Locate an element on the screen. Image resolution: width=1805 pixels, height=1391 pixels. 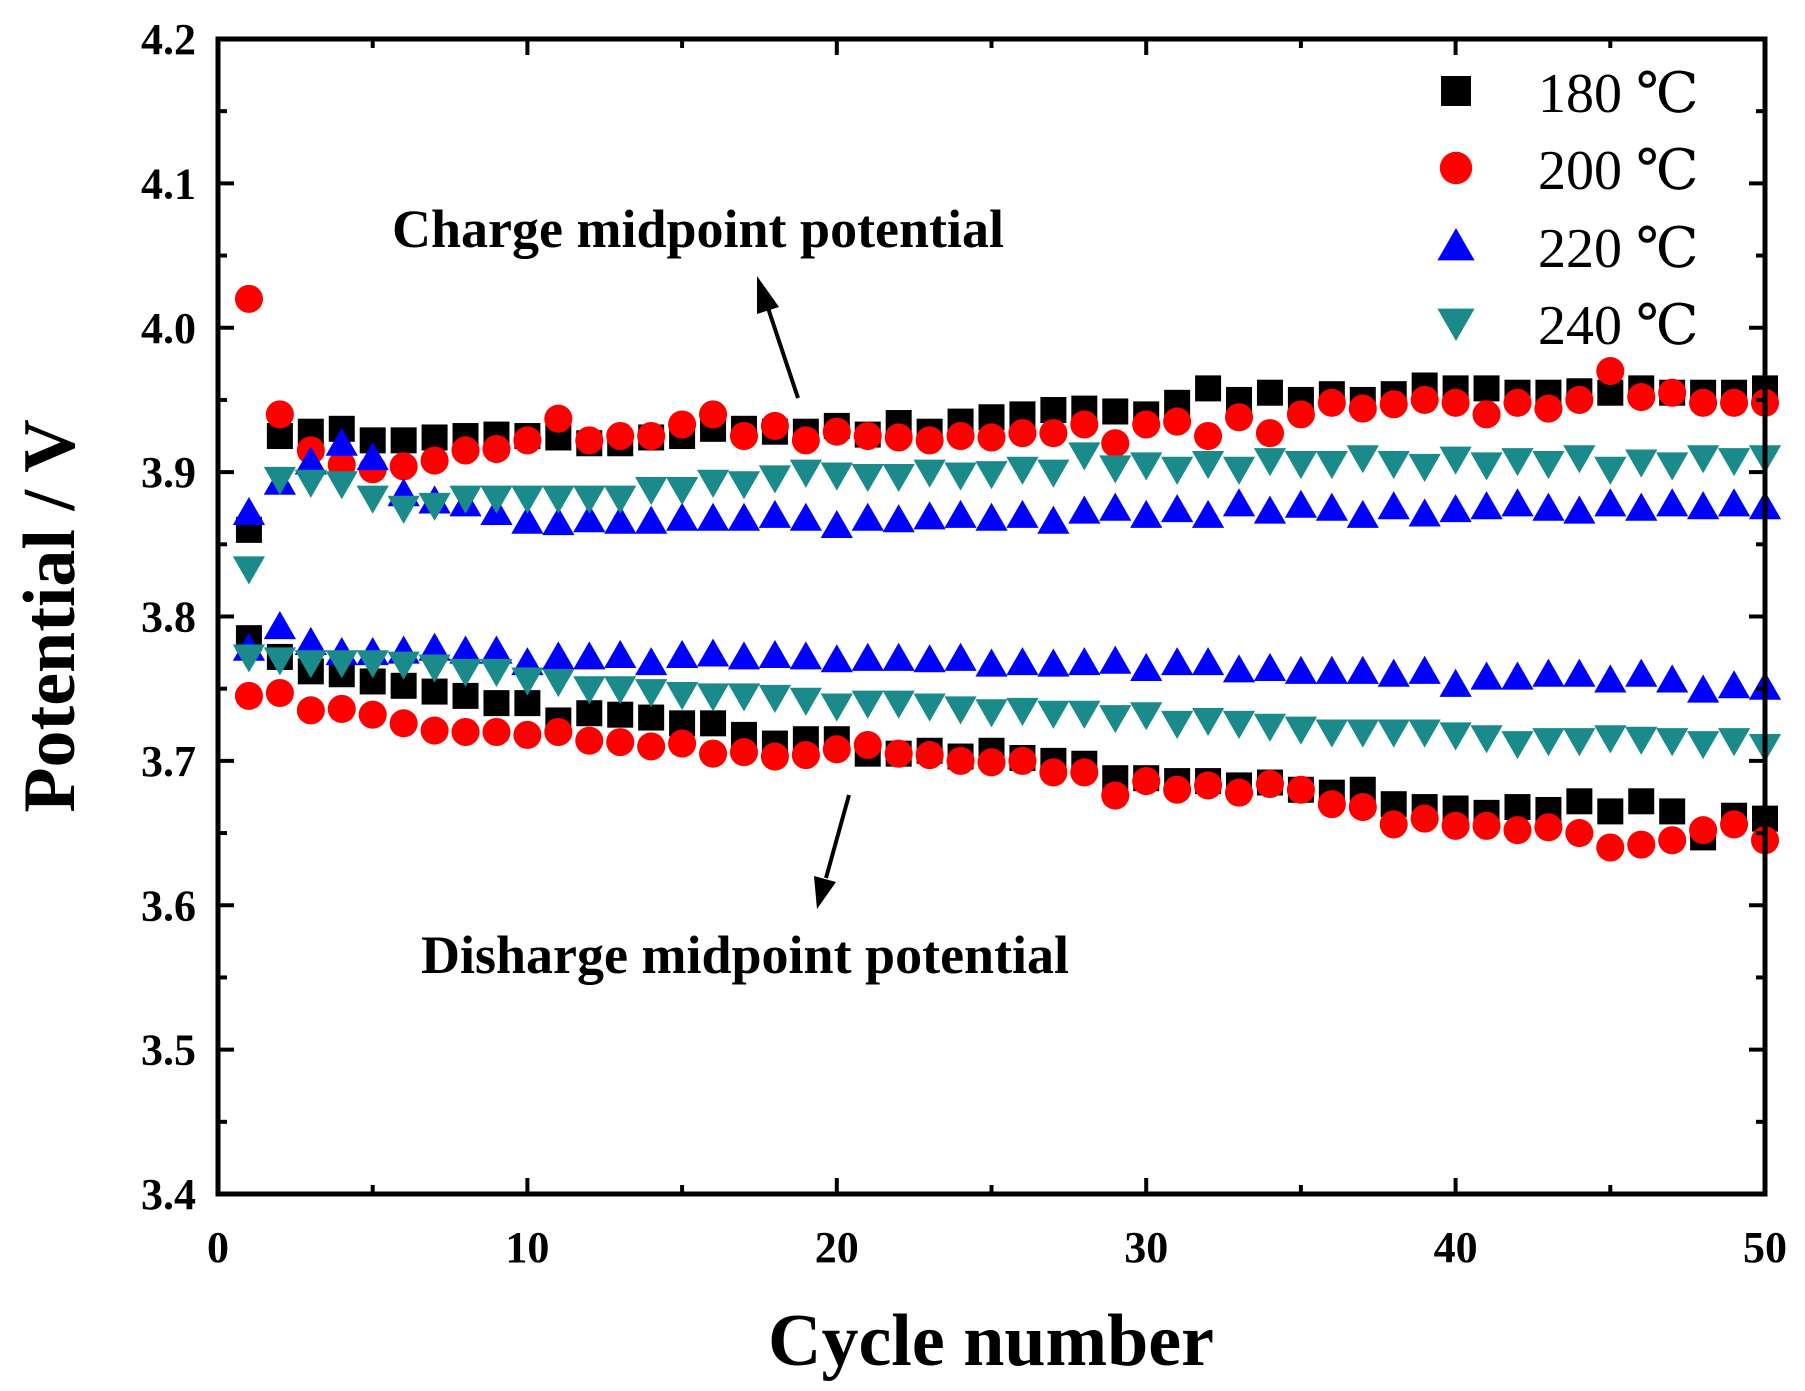
legend: 180 ℃ 200 ℃ 220 ℃ 240 ℃ is located at coordinates (1568, 210).